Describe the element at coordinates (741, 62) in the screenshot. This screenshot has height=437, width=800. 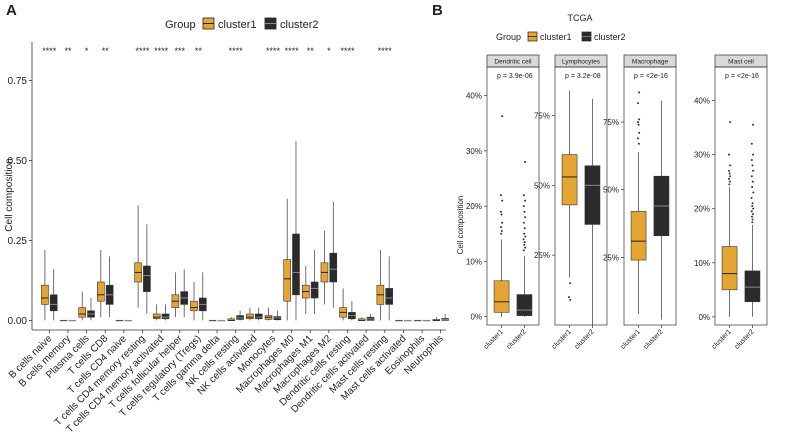
I see `facet-title: Mast cell` at that location.